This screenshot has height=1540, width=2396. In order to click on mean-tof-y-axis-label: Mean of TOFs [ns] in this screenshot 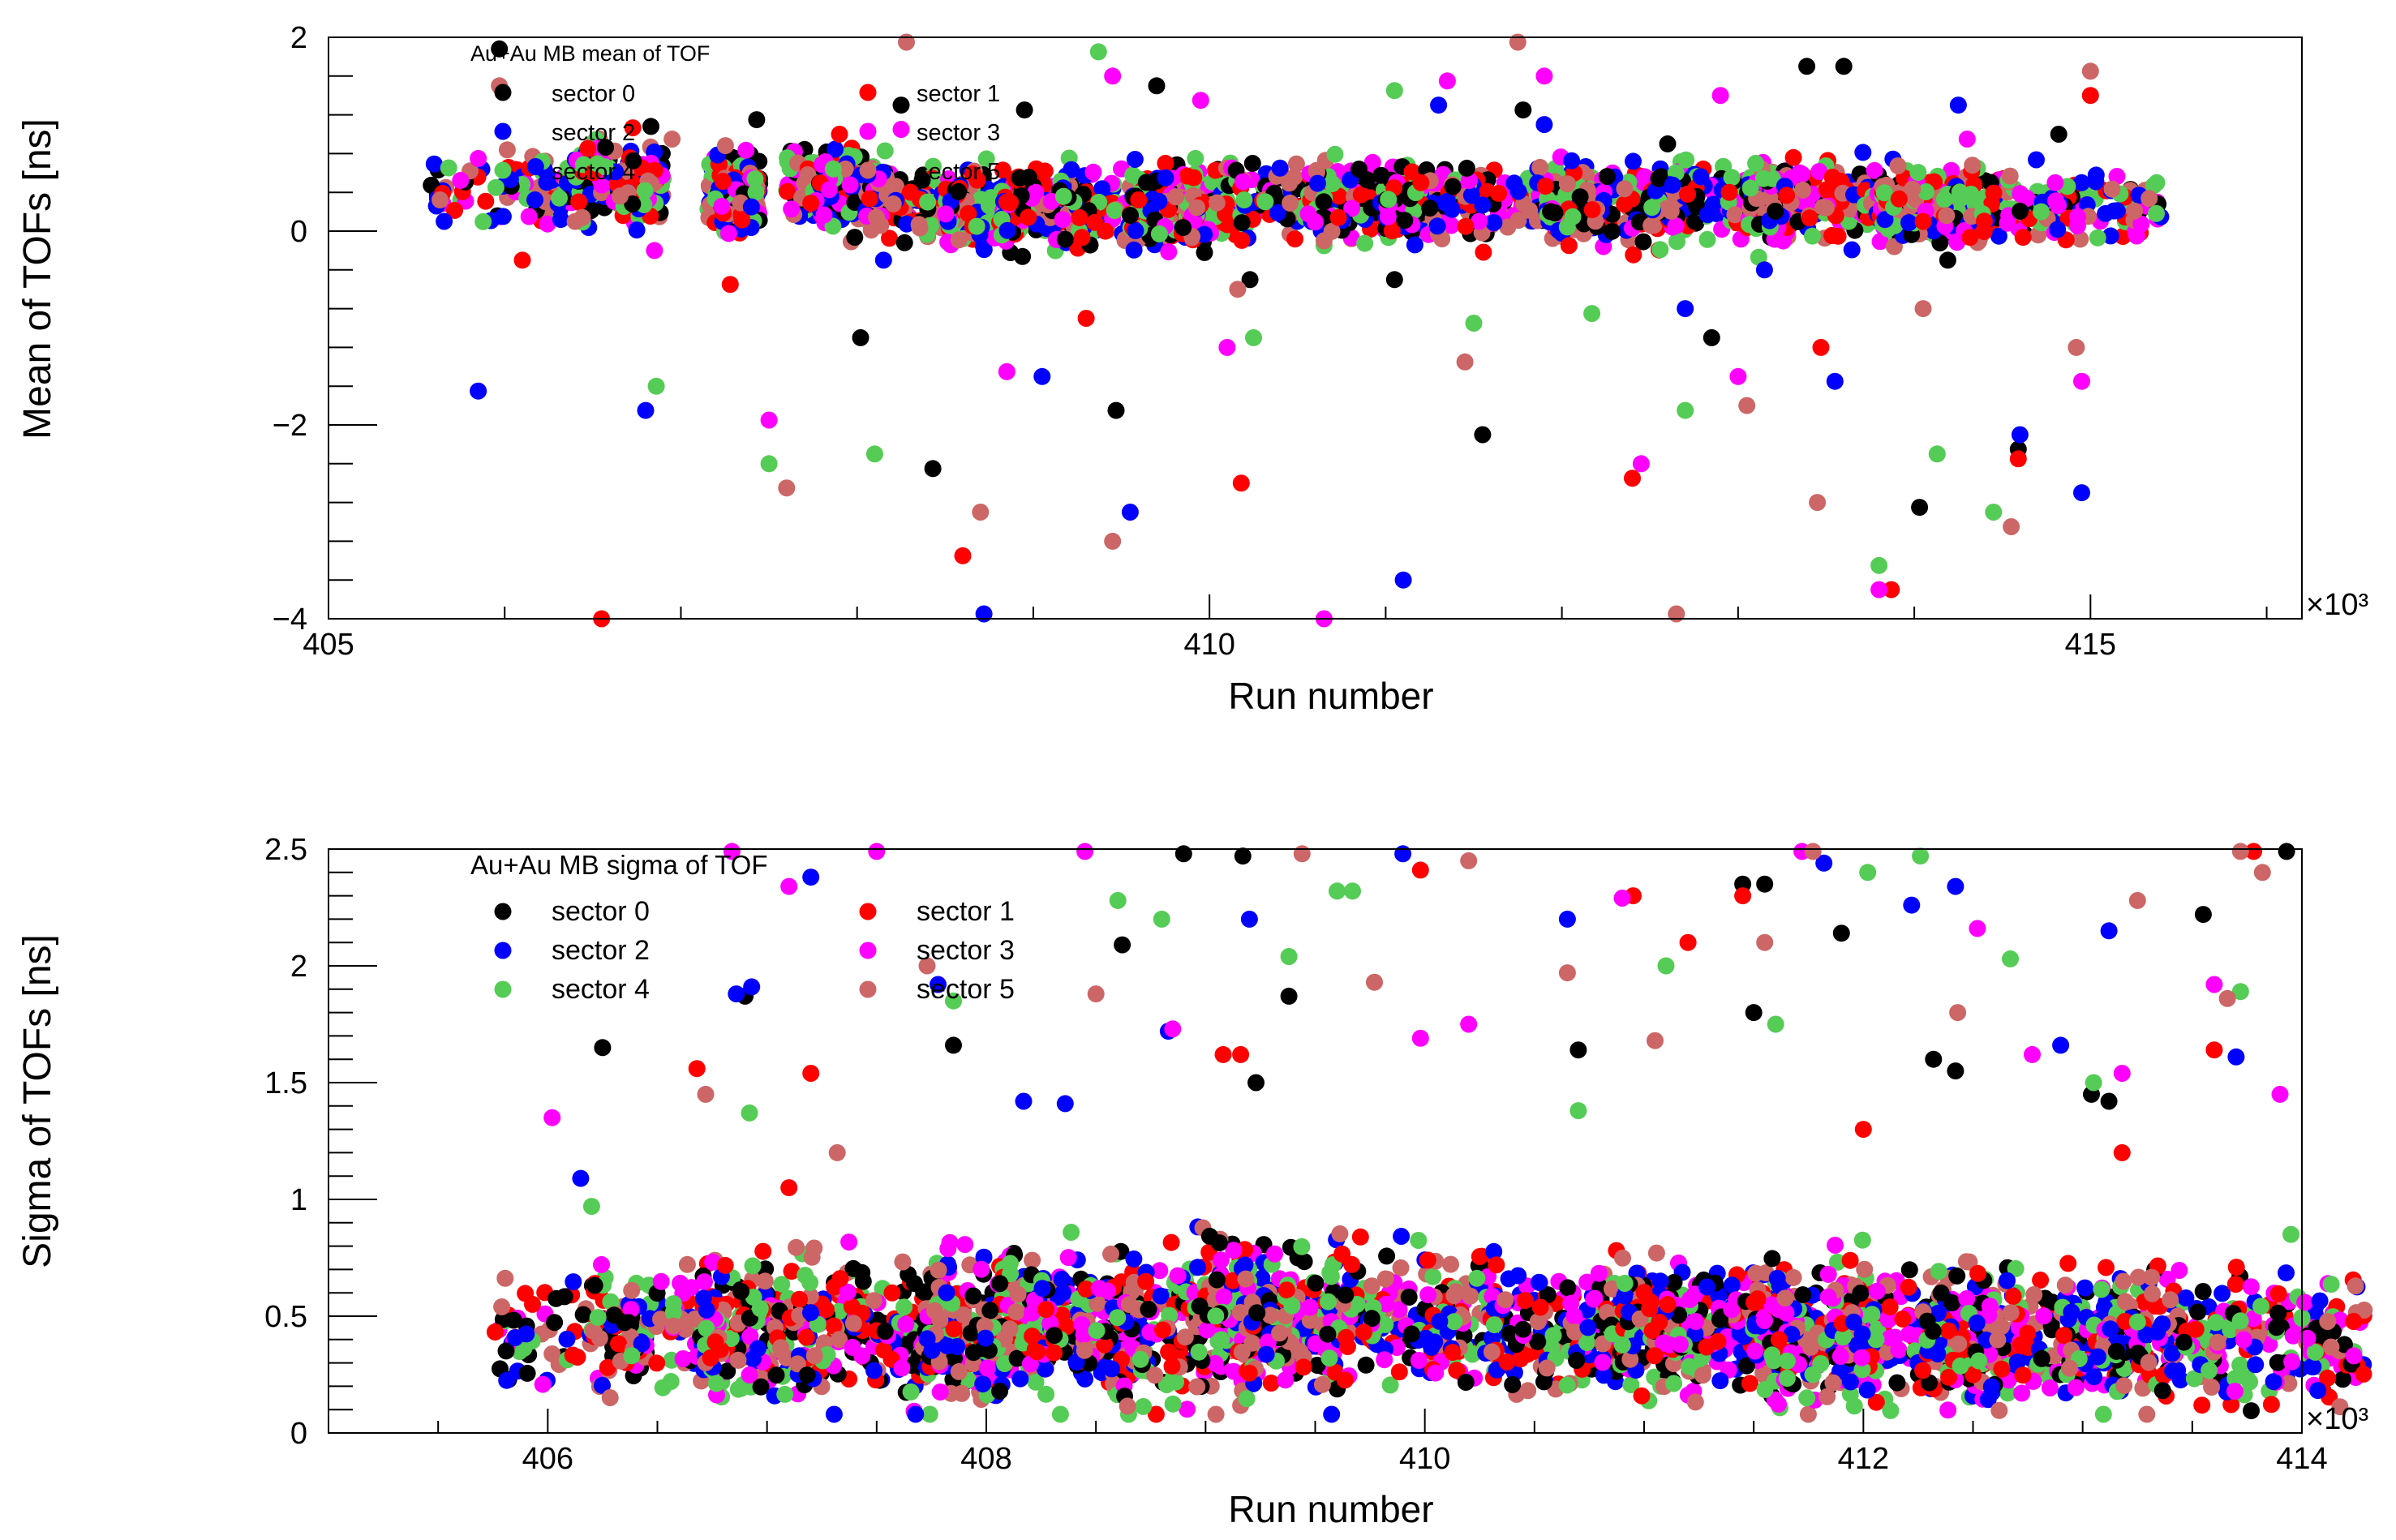, I will do `click(37, 279)`.